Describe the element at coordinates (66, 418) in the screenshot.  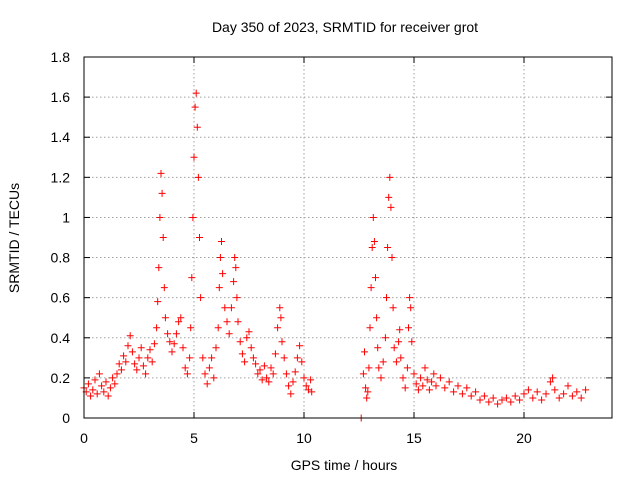
I see `y-tick-label: 0` at that location.